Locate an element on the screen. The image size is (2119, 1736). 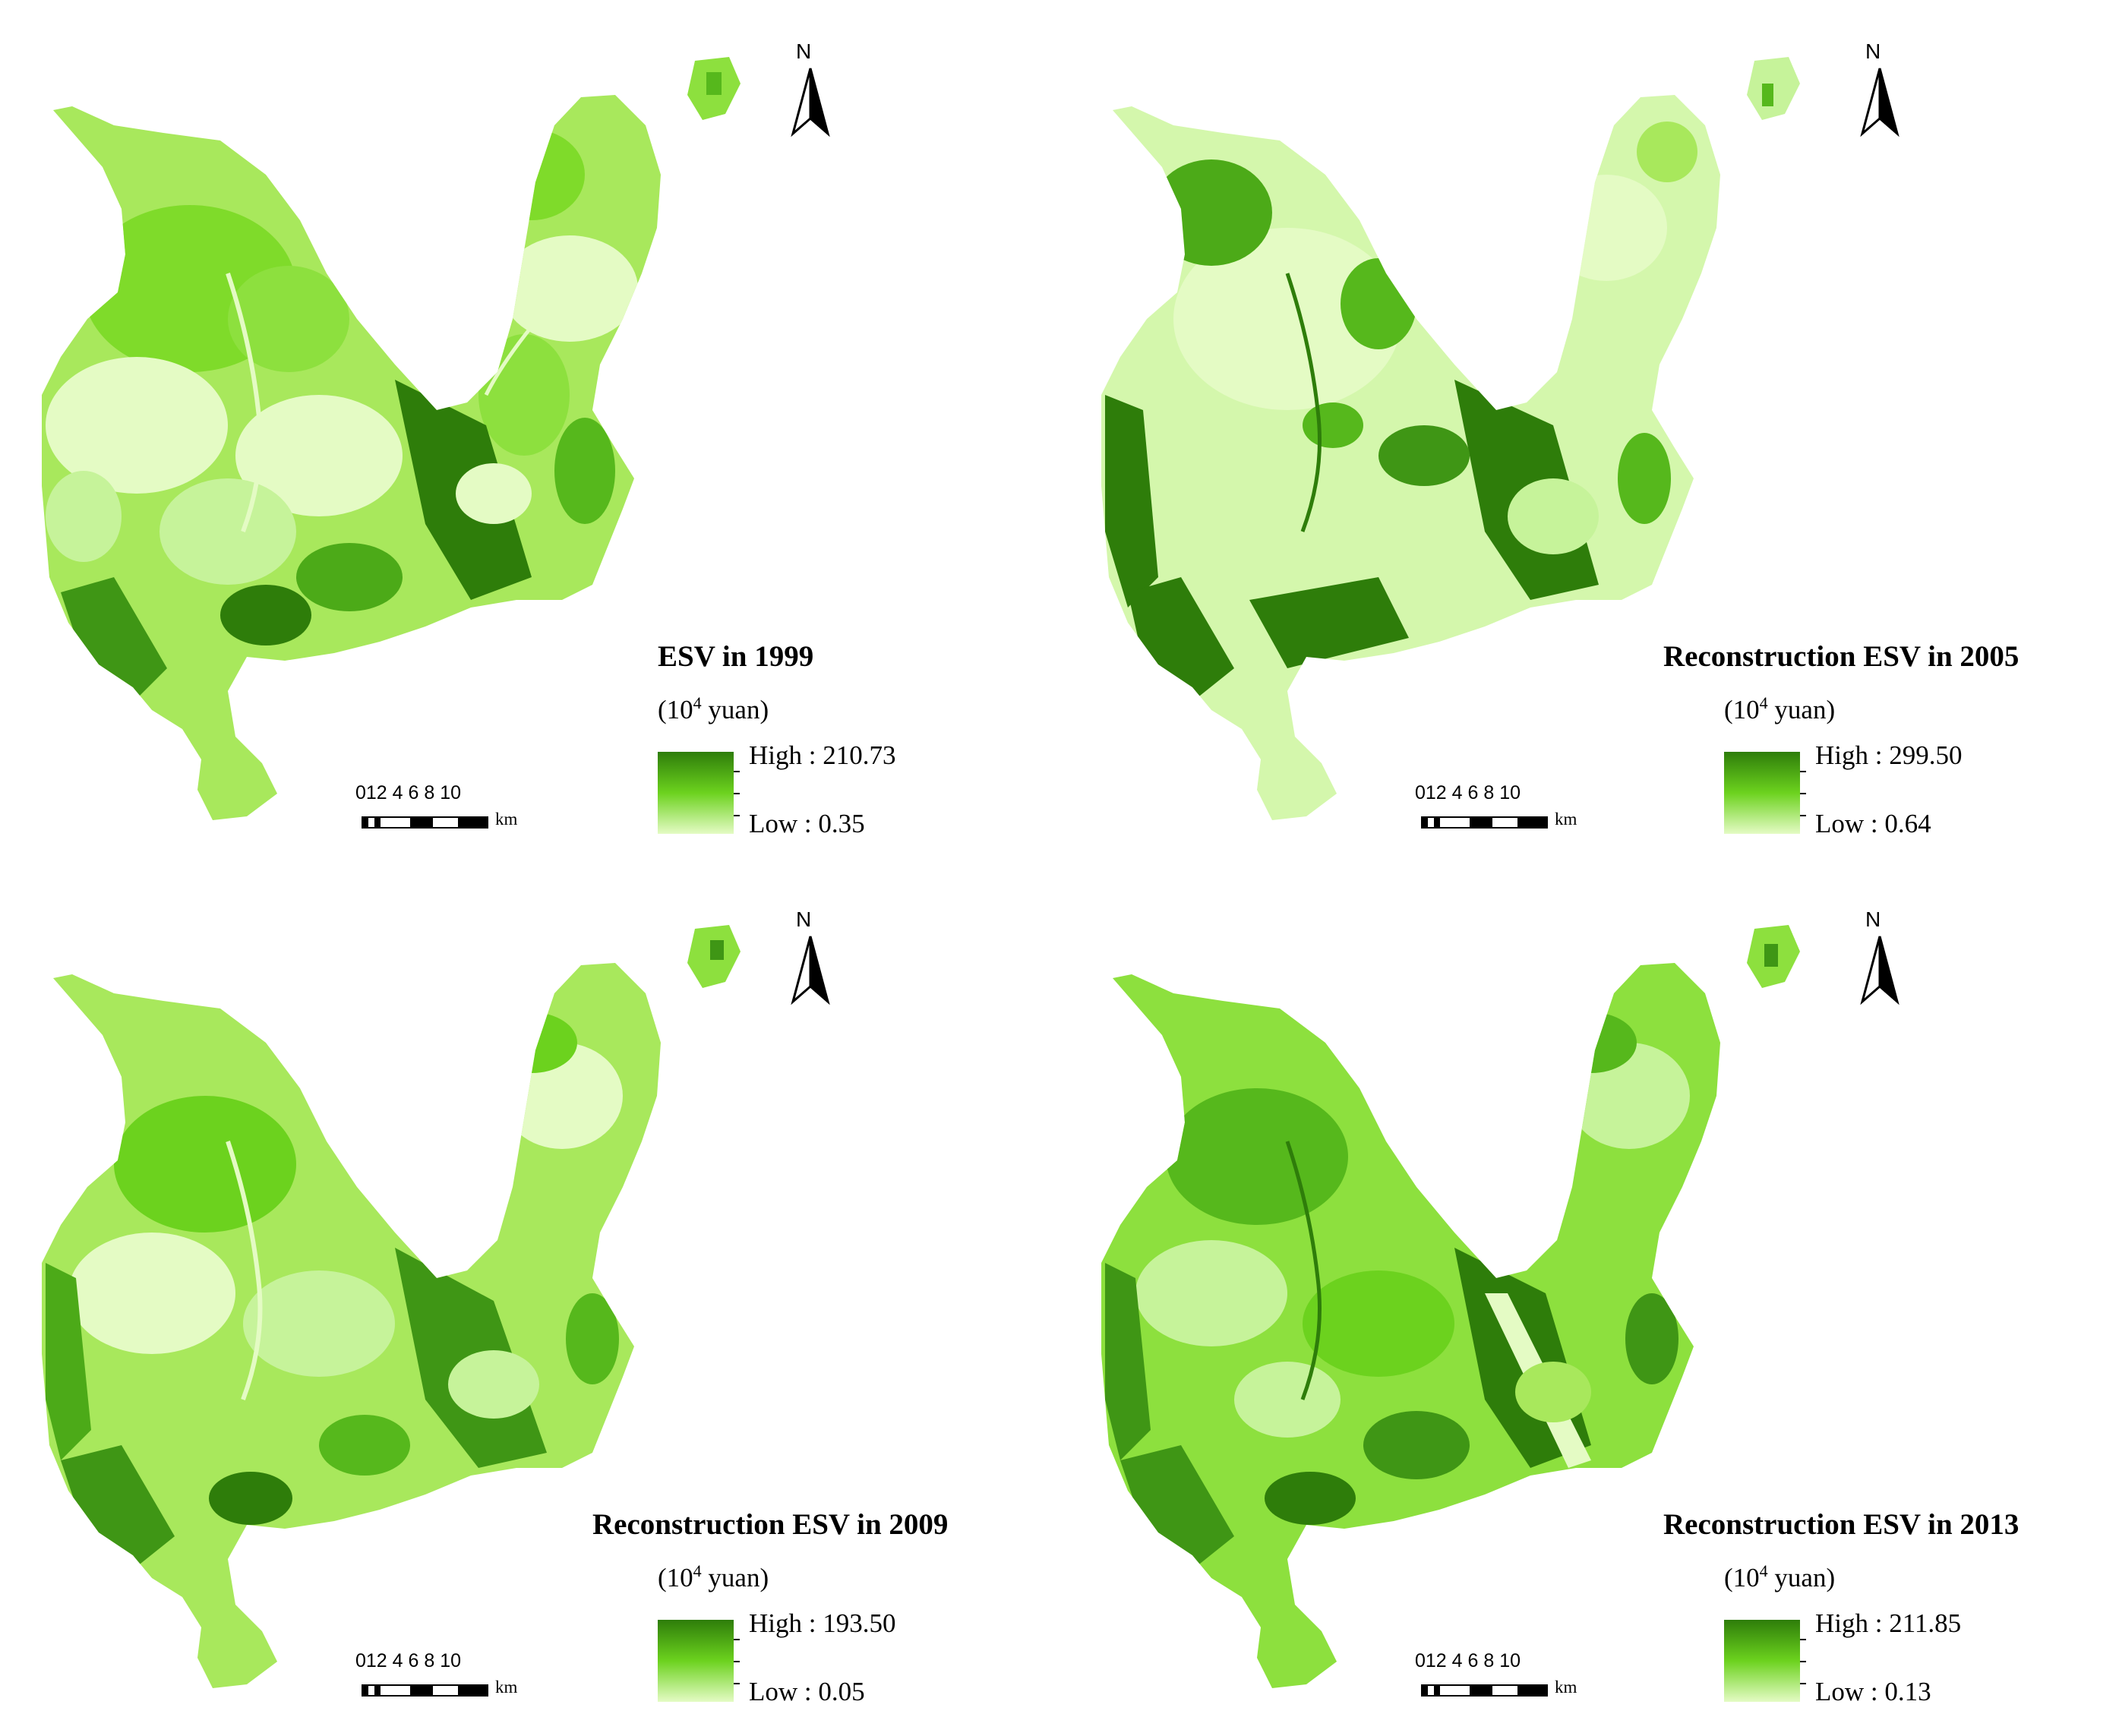
map-body-2005 is located at coordinates (1410, 457).